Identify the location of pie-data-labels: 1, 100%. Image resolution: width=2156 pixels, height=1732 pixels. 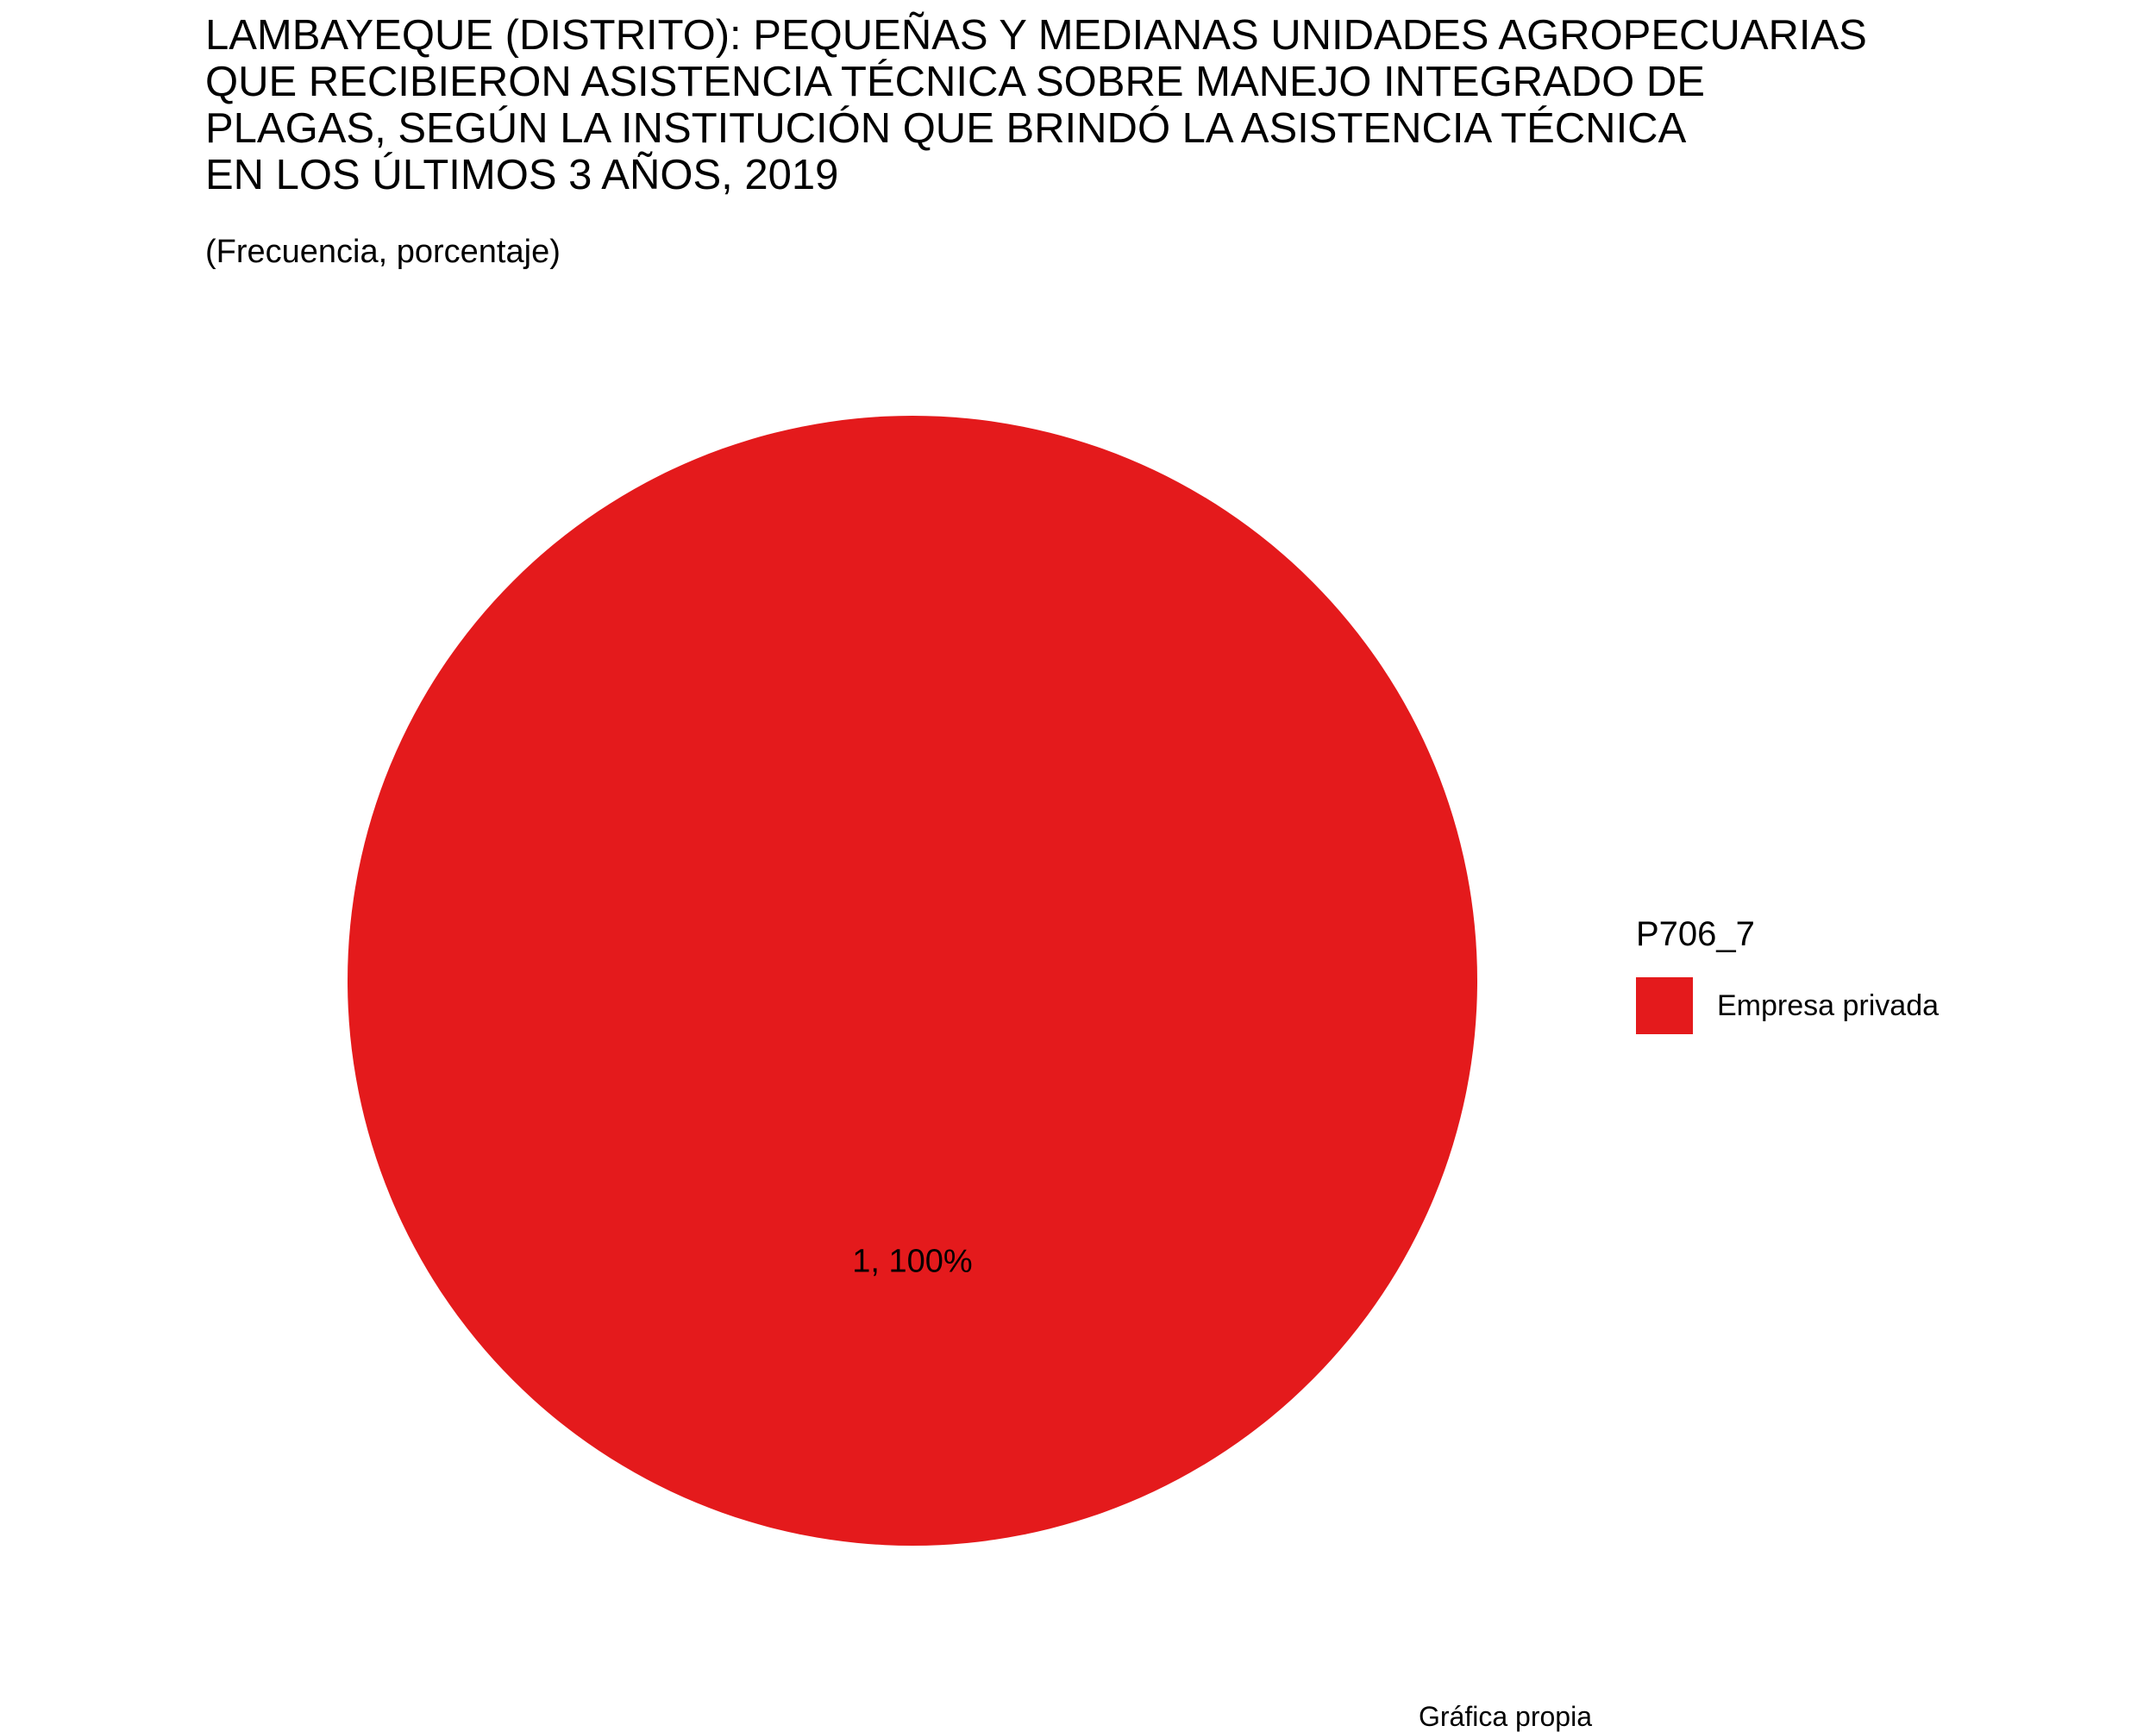
(912, 1262).